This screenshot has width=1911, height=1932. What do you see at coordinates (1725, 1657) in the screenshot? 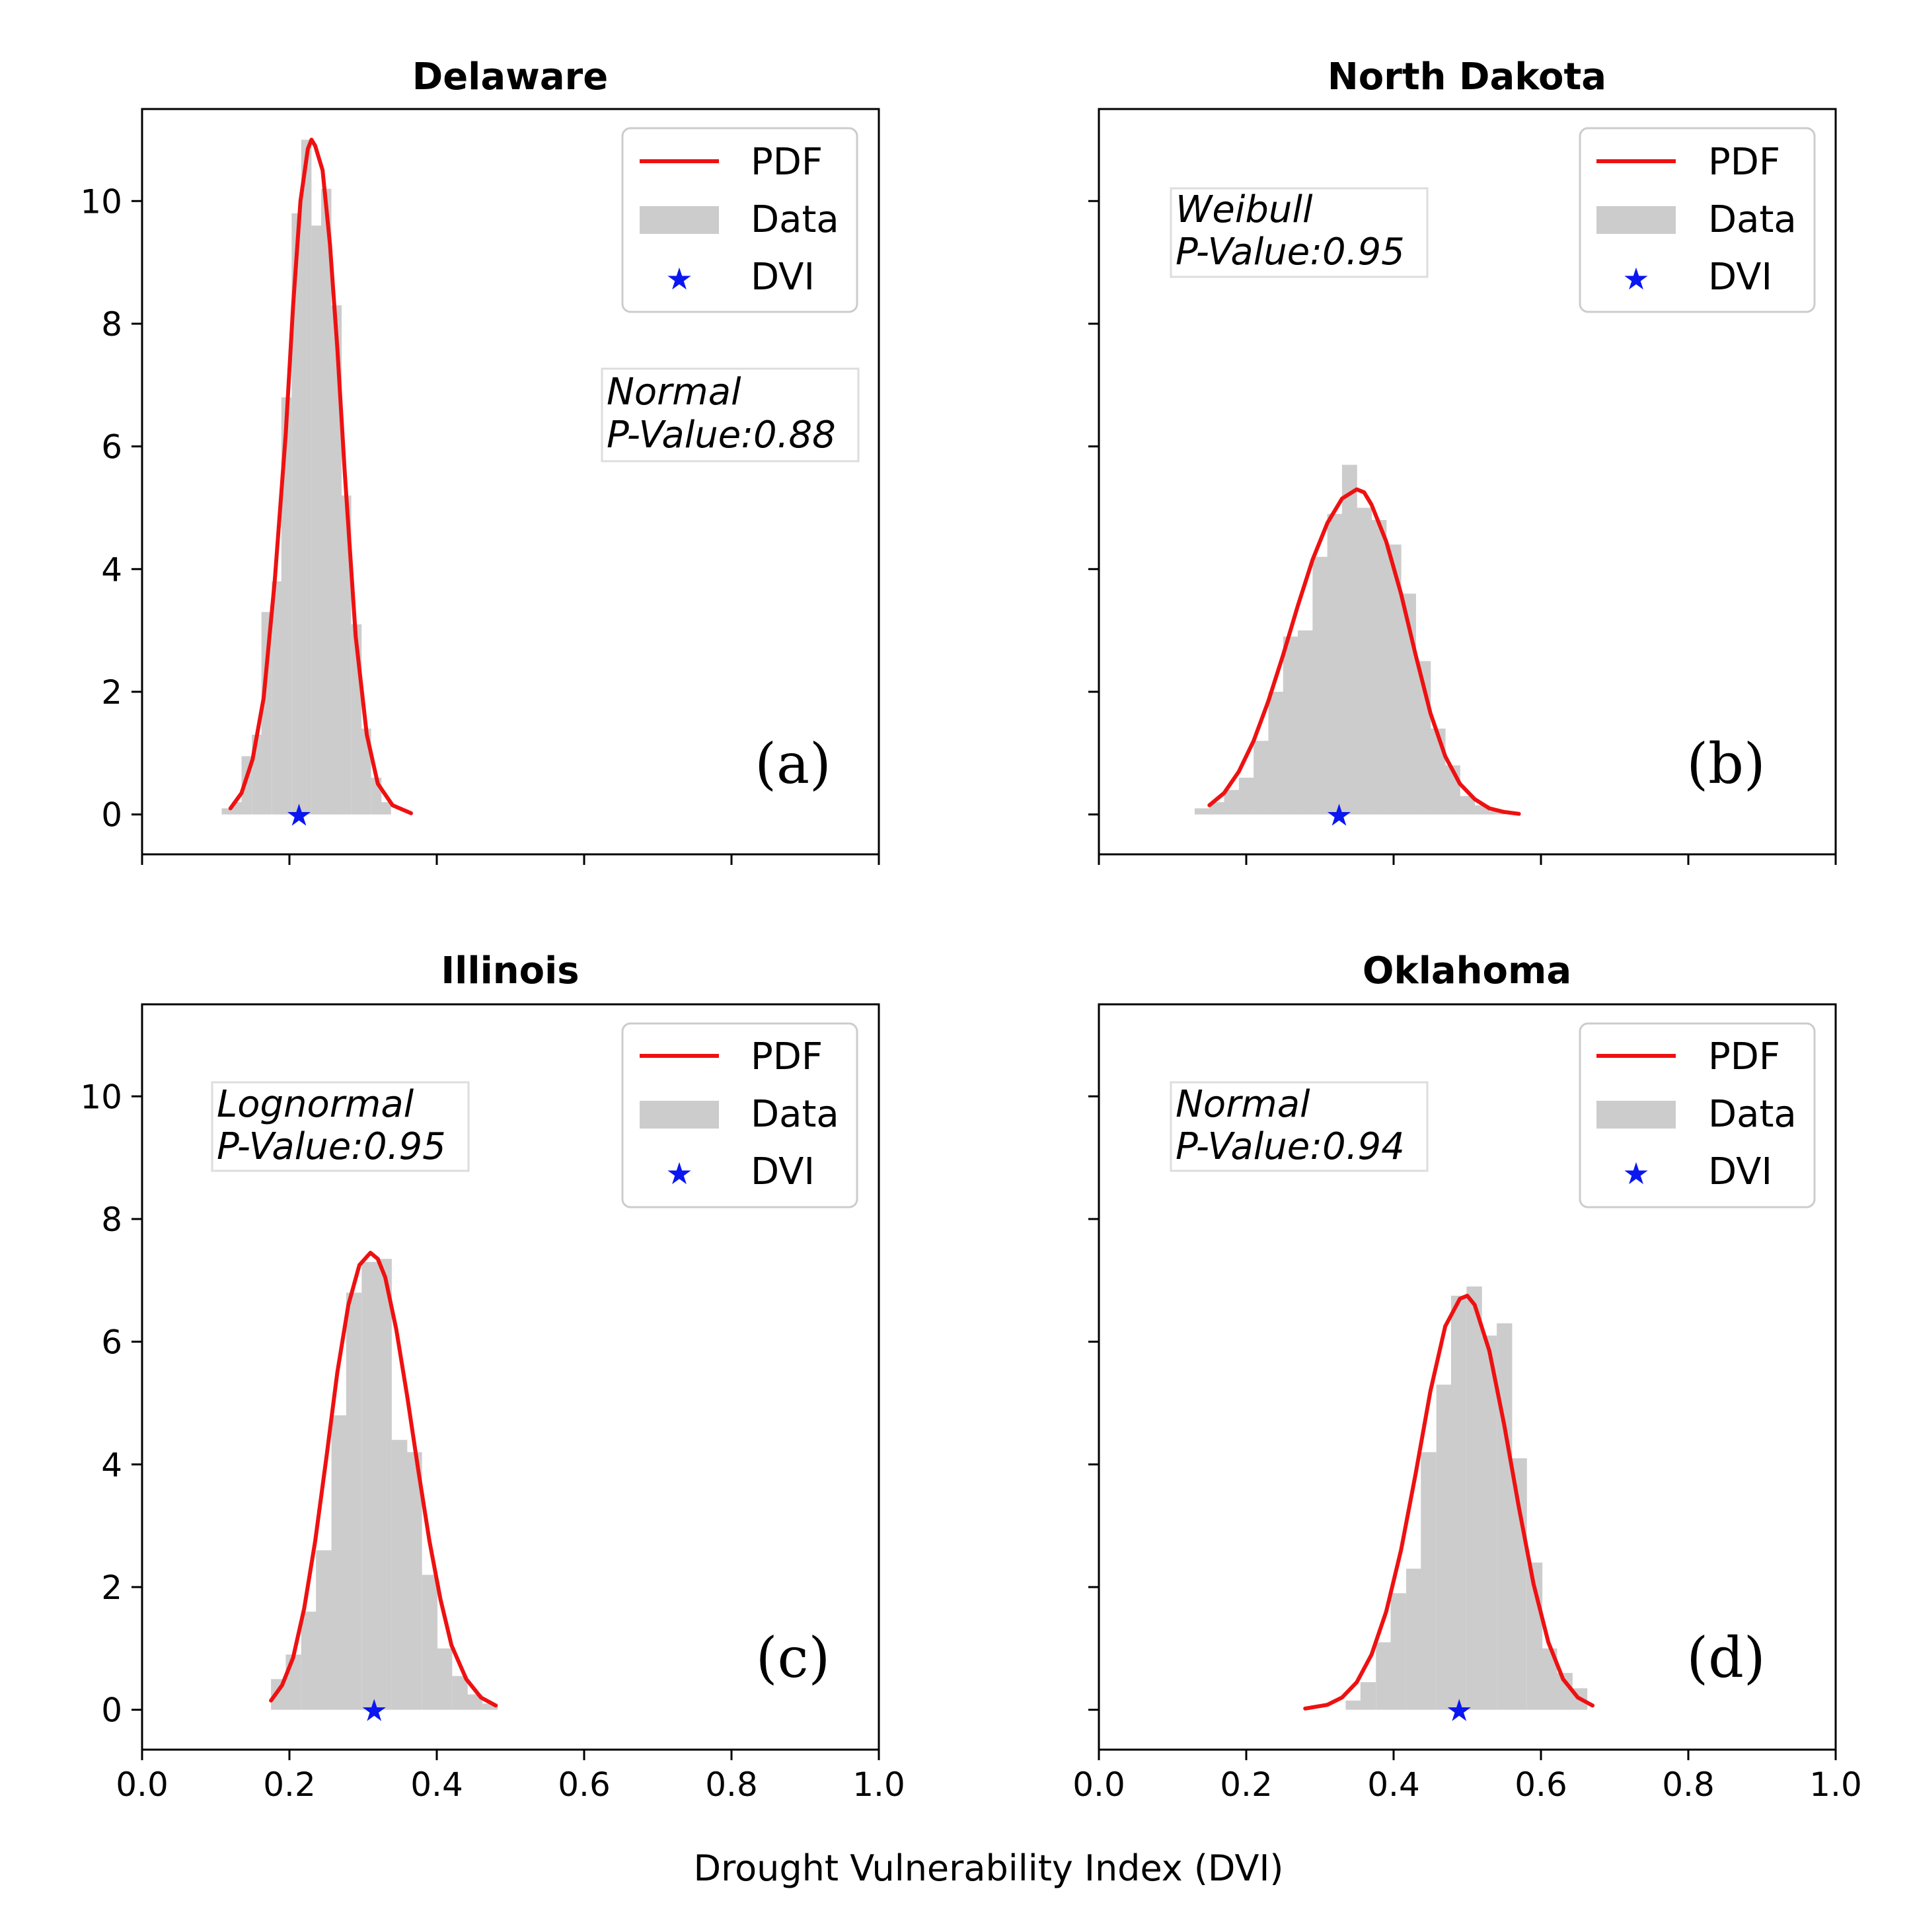
I see `panel-label: (d)` at bounding box center [1725, 1657].